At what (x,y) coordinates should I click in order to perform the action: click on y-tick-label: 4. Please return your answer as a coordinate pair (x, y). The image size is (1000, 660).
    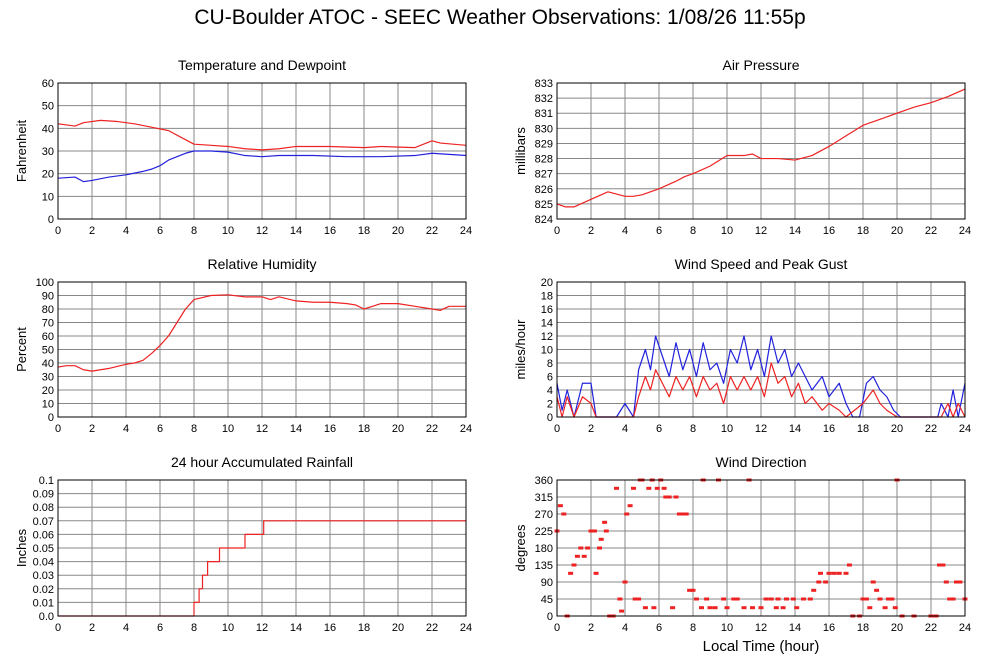
    Looking at the image, I should click on (550, 391).